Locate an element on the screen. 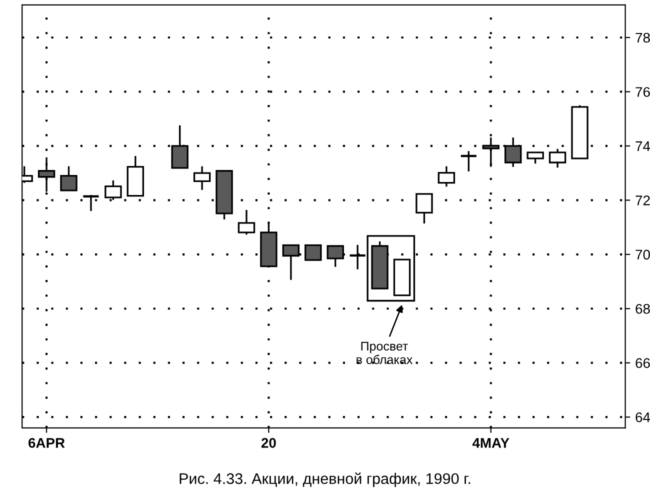 This screenshot has height=497, width=650. y-tick-label: 64 is located at coordinates (643, 417).